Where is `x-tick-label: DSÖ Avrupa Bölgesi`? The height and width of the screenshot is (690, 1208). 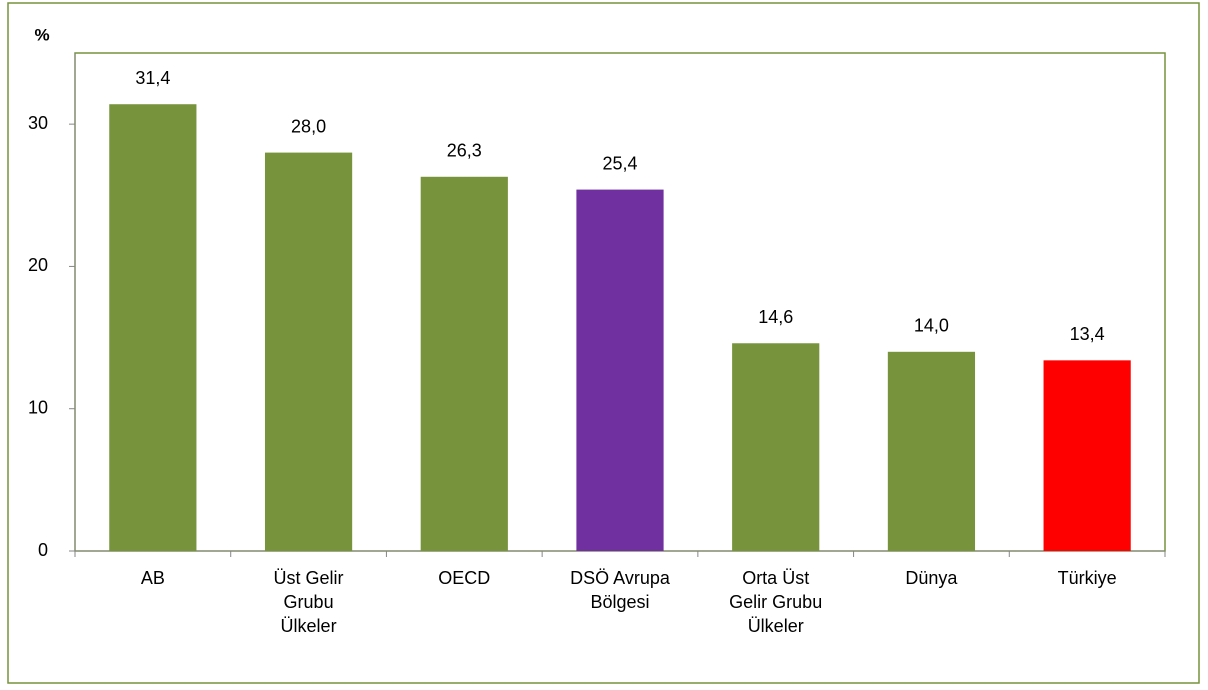
x-tick-label: DSÖ Avrupa Bölgesi is located at coordinates (620, 590).